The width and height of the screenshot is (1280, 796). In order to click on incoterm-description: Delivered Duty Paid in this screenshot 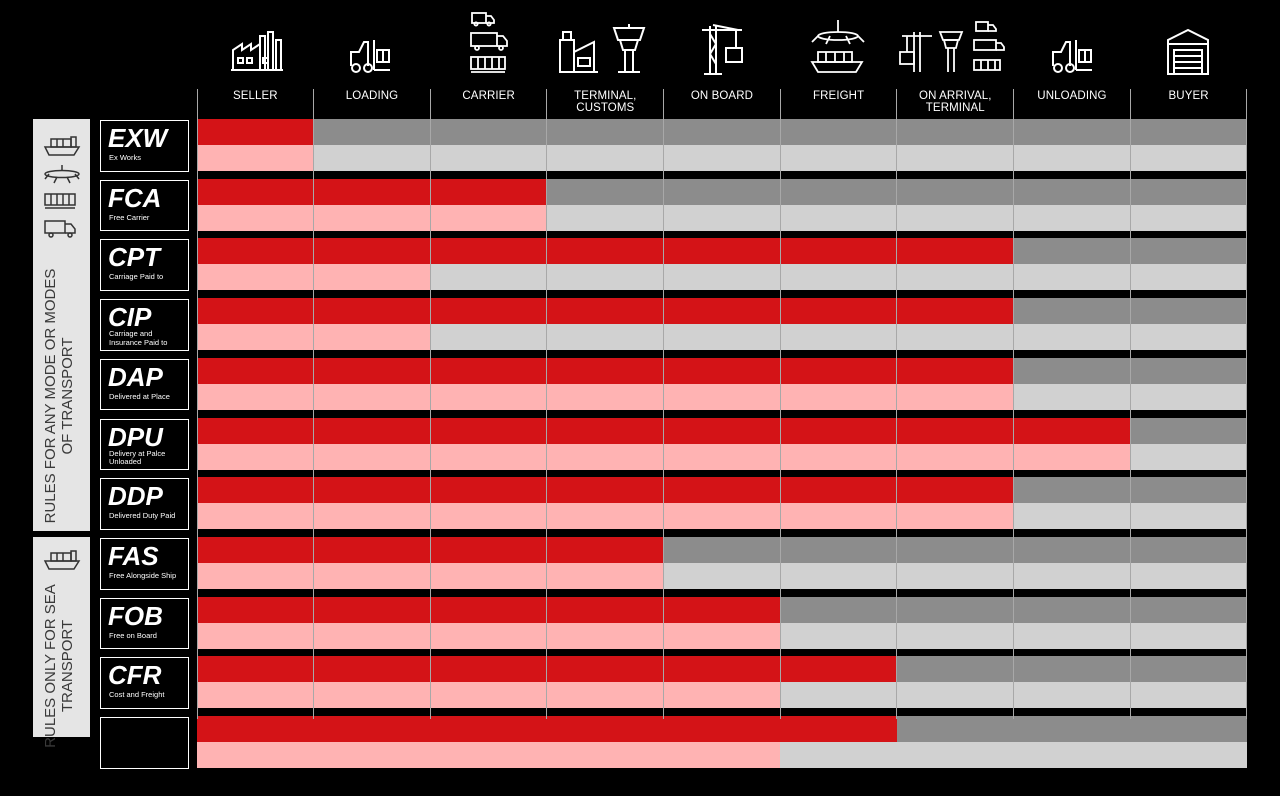, I will do `click(142, 516)`.